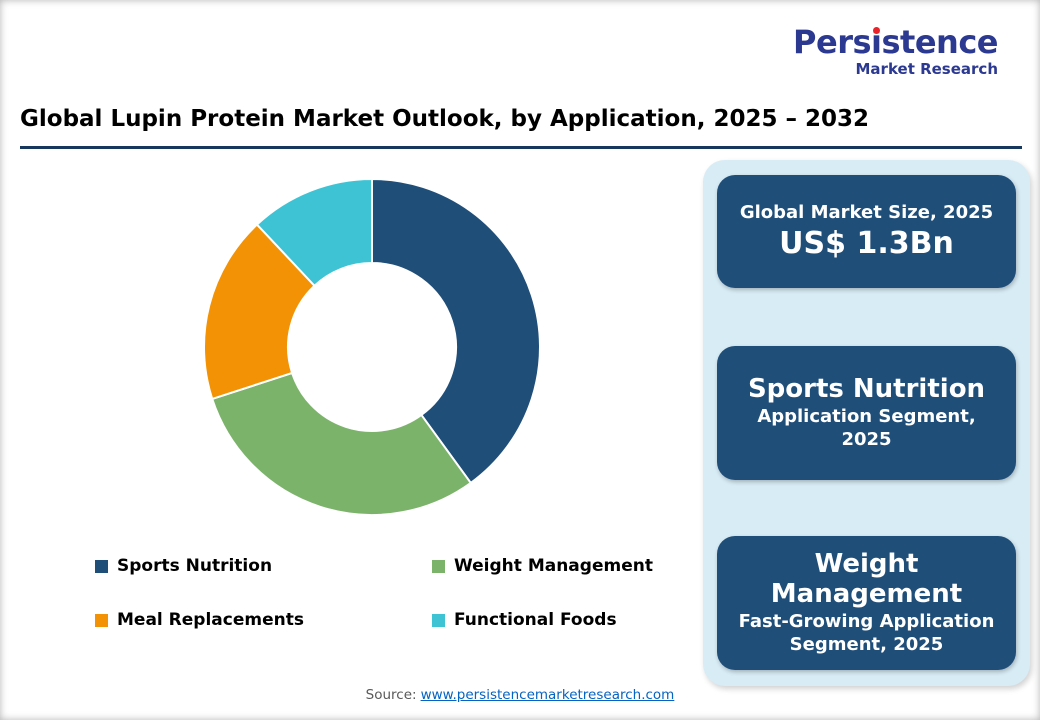 This screenshot has width=1040, height=720. What do you see at coordinates (314, 232) in the screenshot?
I see `donut-segment-functional-foods` at bounding box center [314, 232].